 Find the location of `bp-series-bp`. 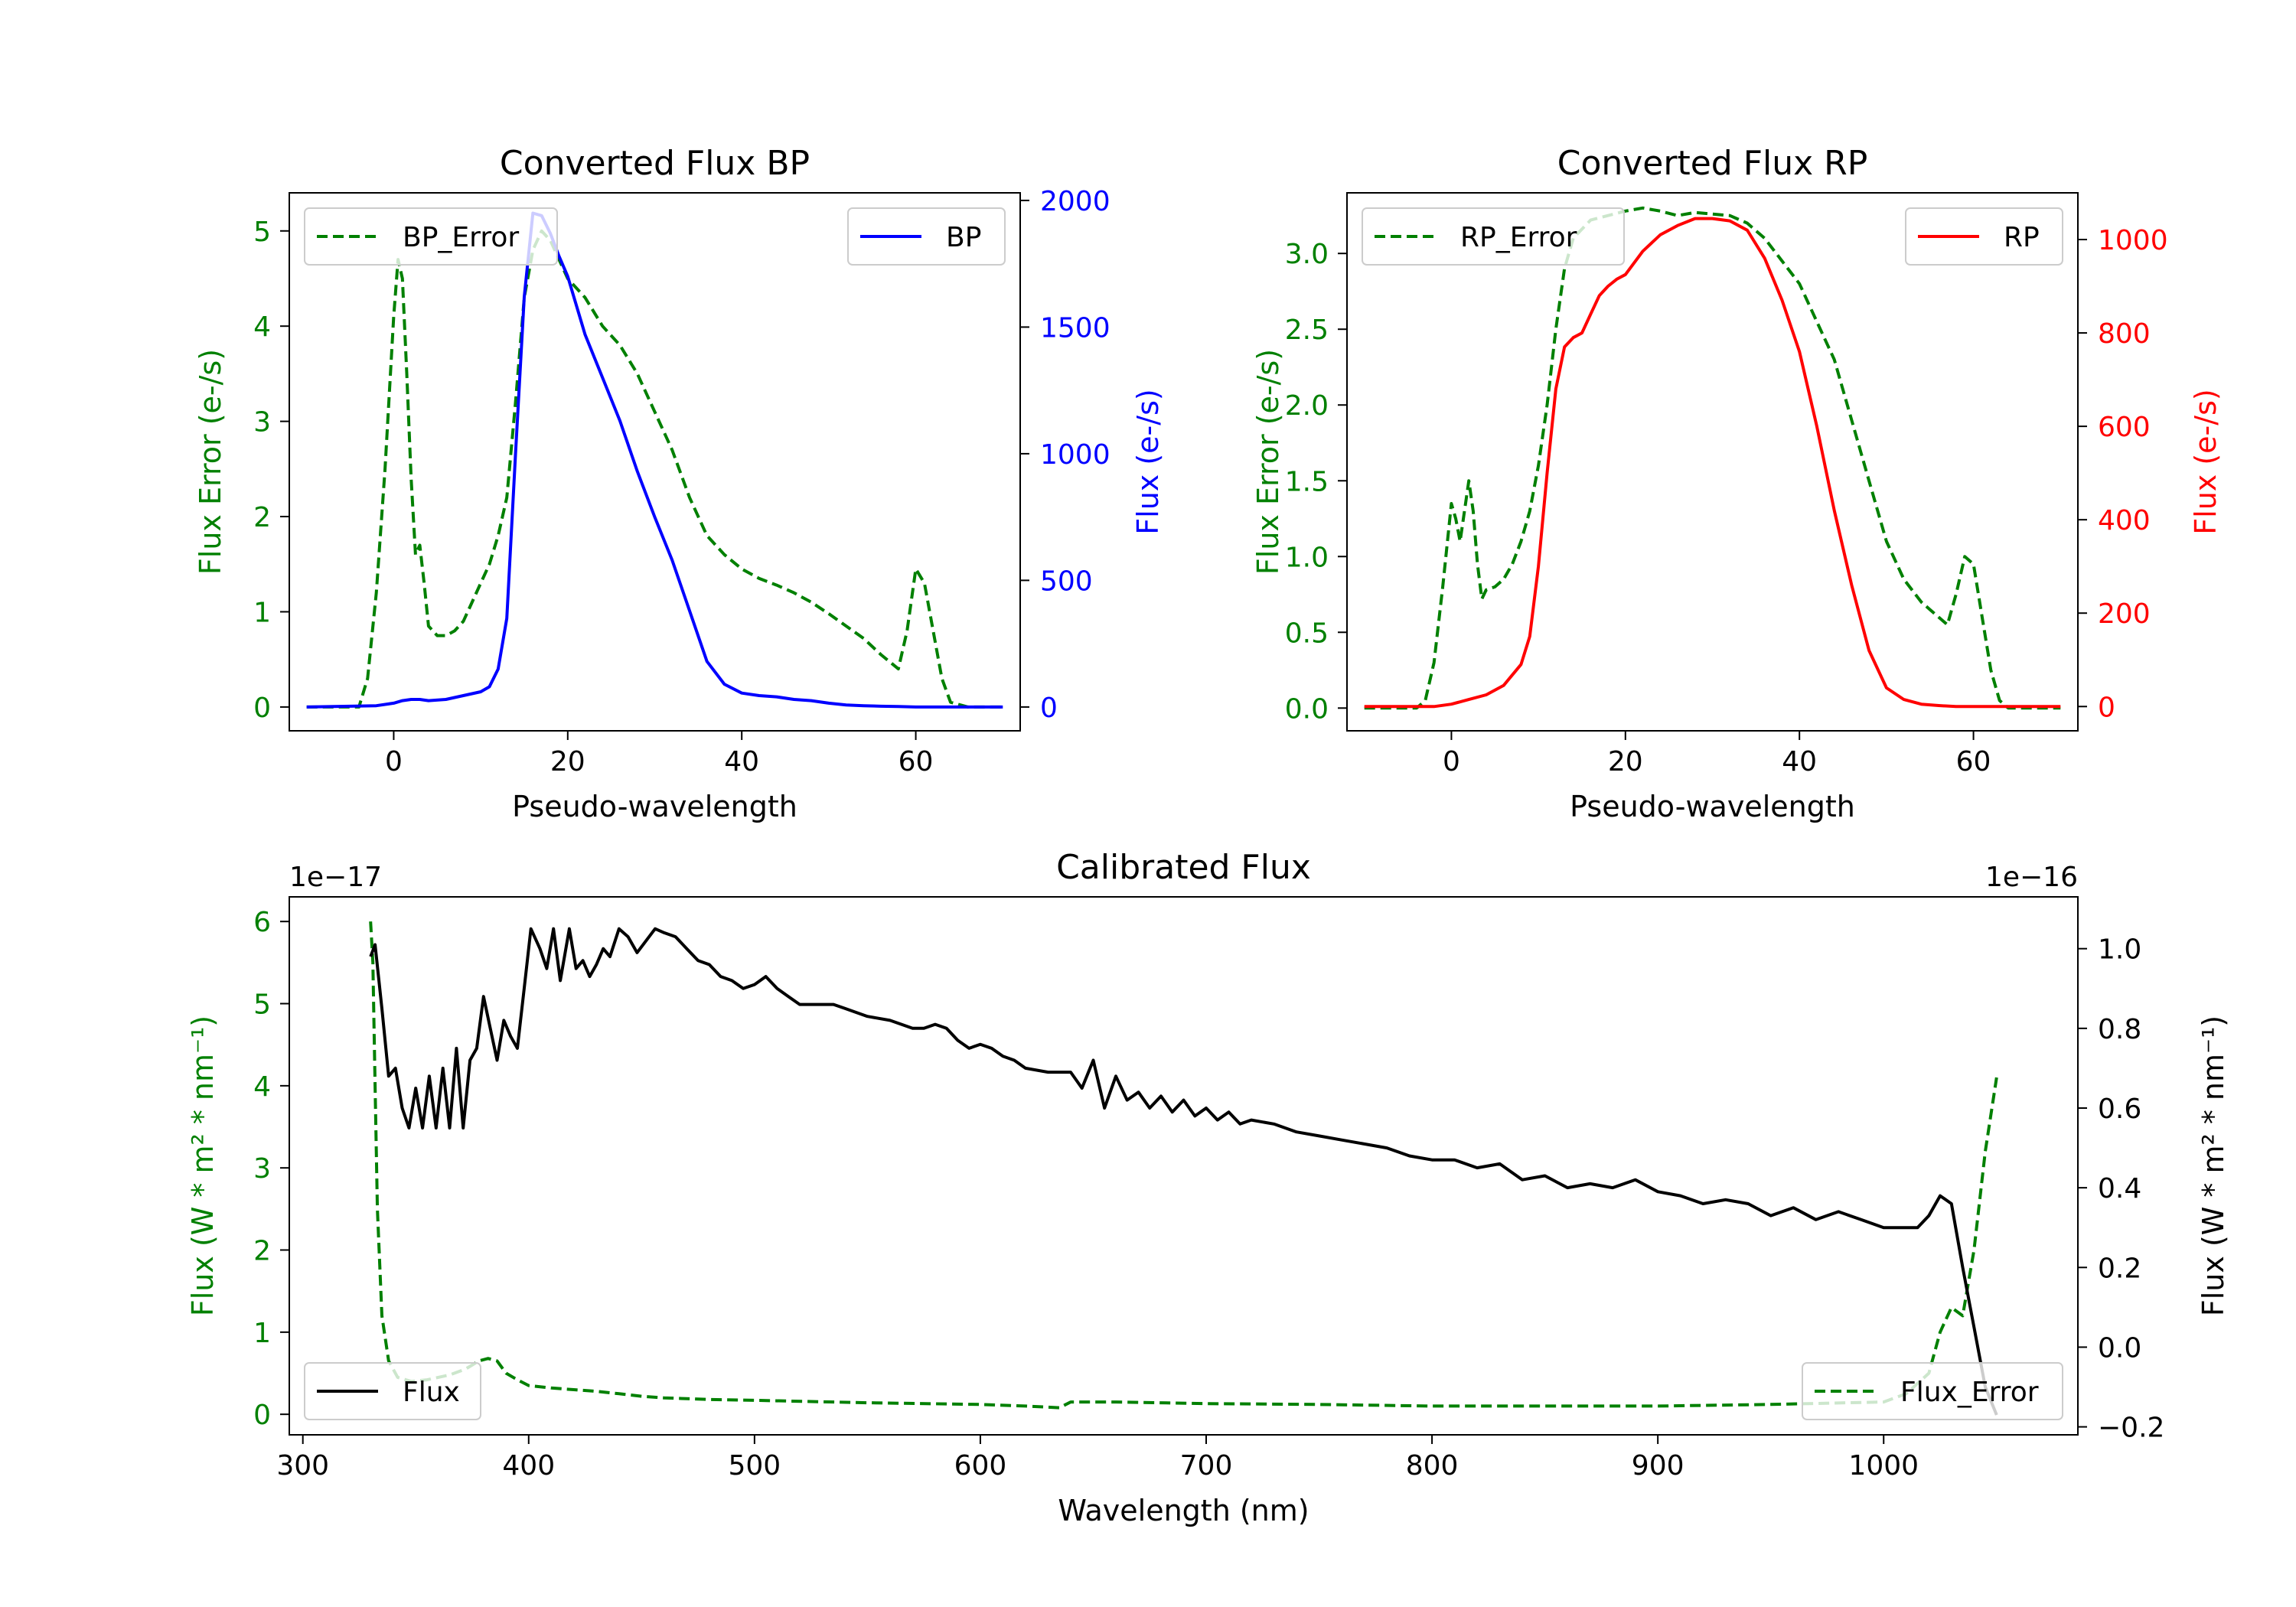

bp-series-bp is located at coordinates (654, 460).